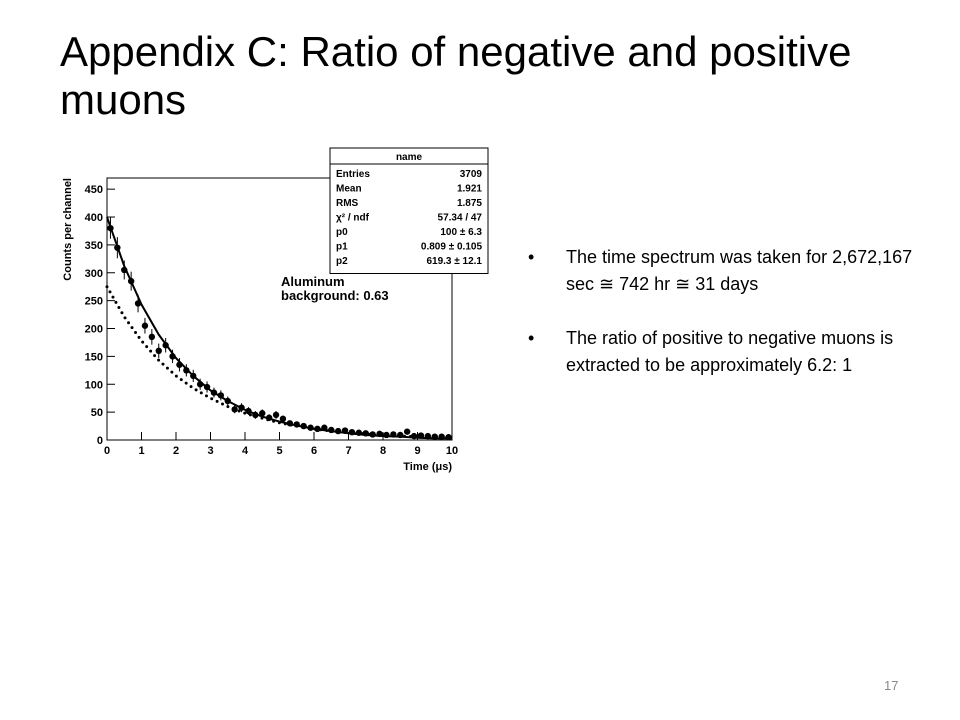  I want to click on y-tick-label: 200, so click(94, 330).